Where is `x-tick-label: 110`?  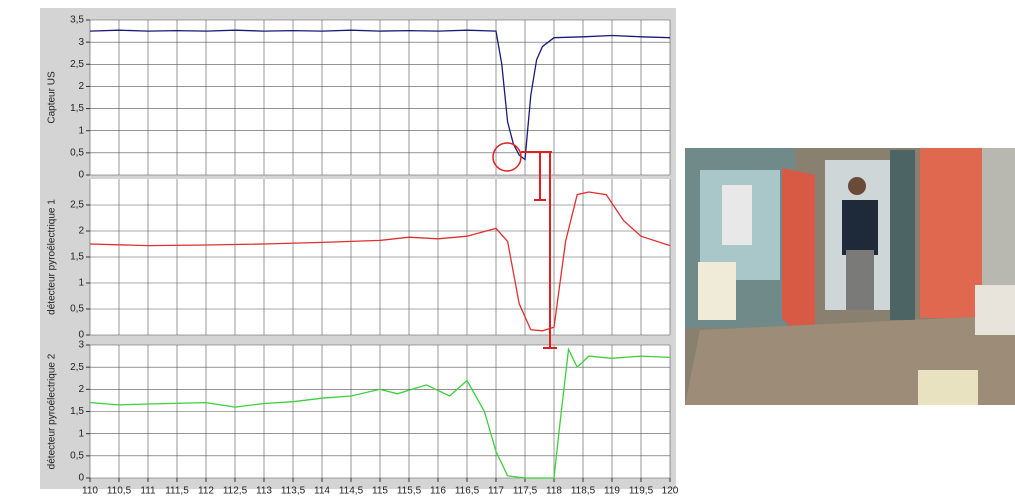
x-tick-label: 110 is located at coordinates (90, 491).